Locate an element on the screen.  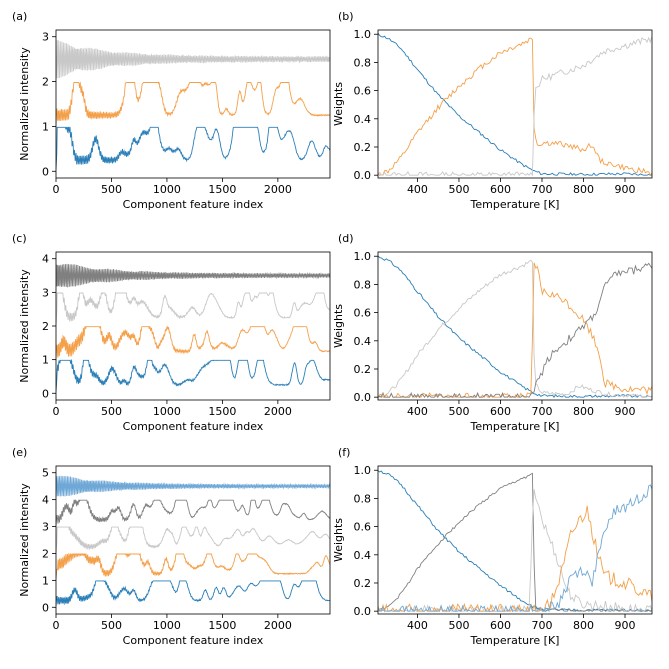
panel-label: (c) is located at coordinates (19, 238).